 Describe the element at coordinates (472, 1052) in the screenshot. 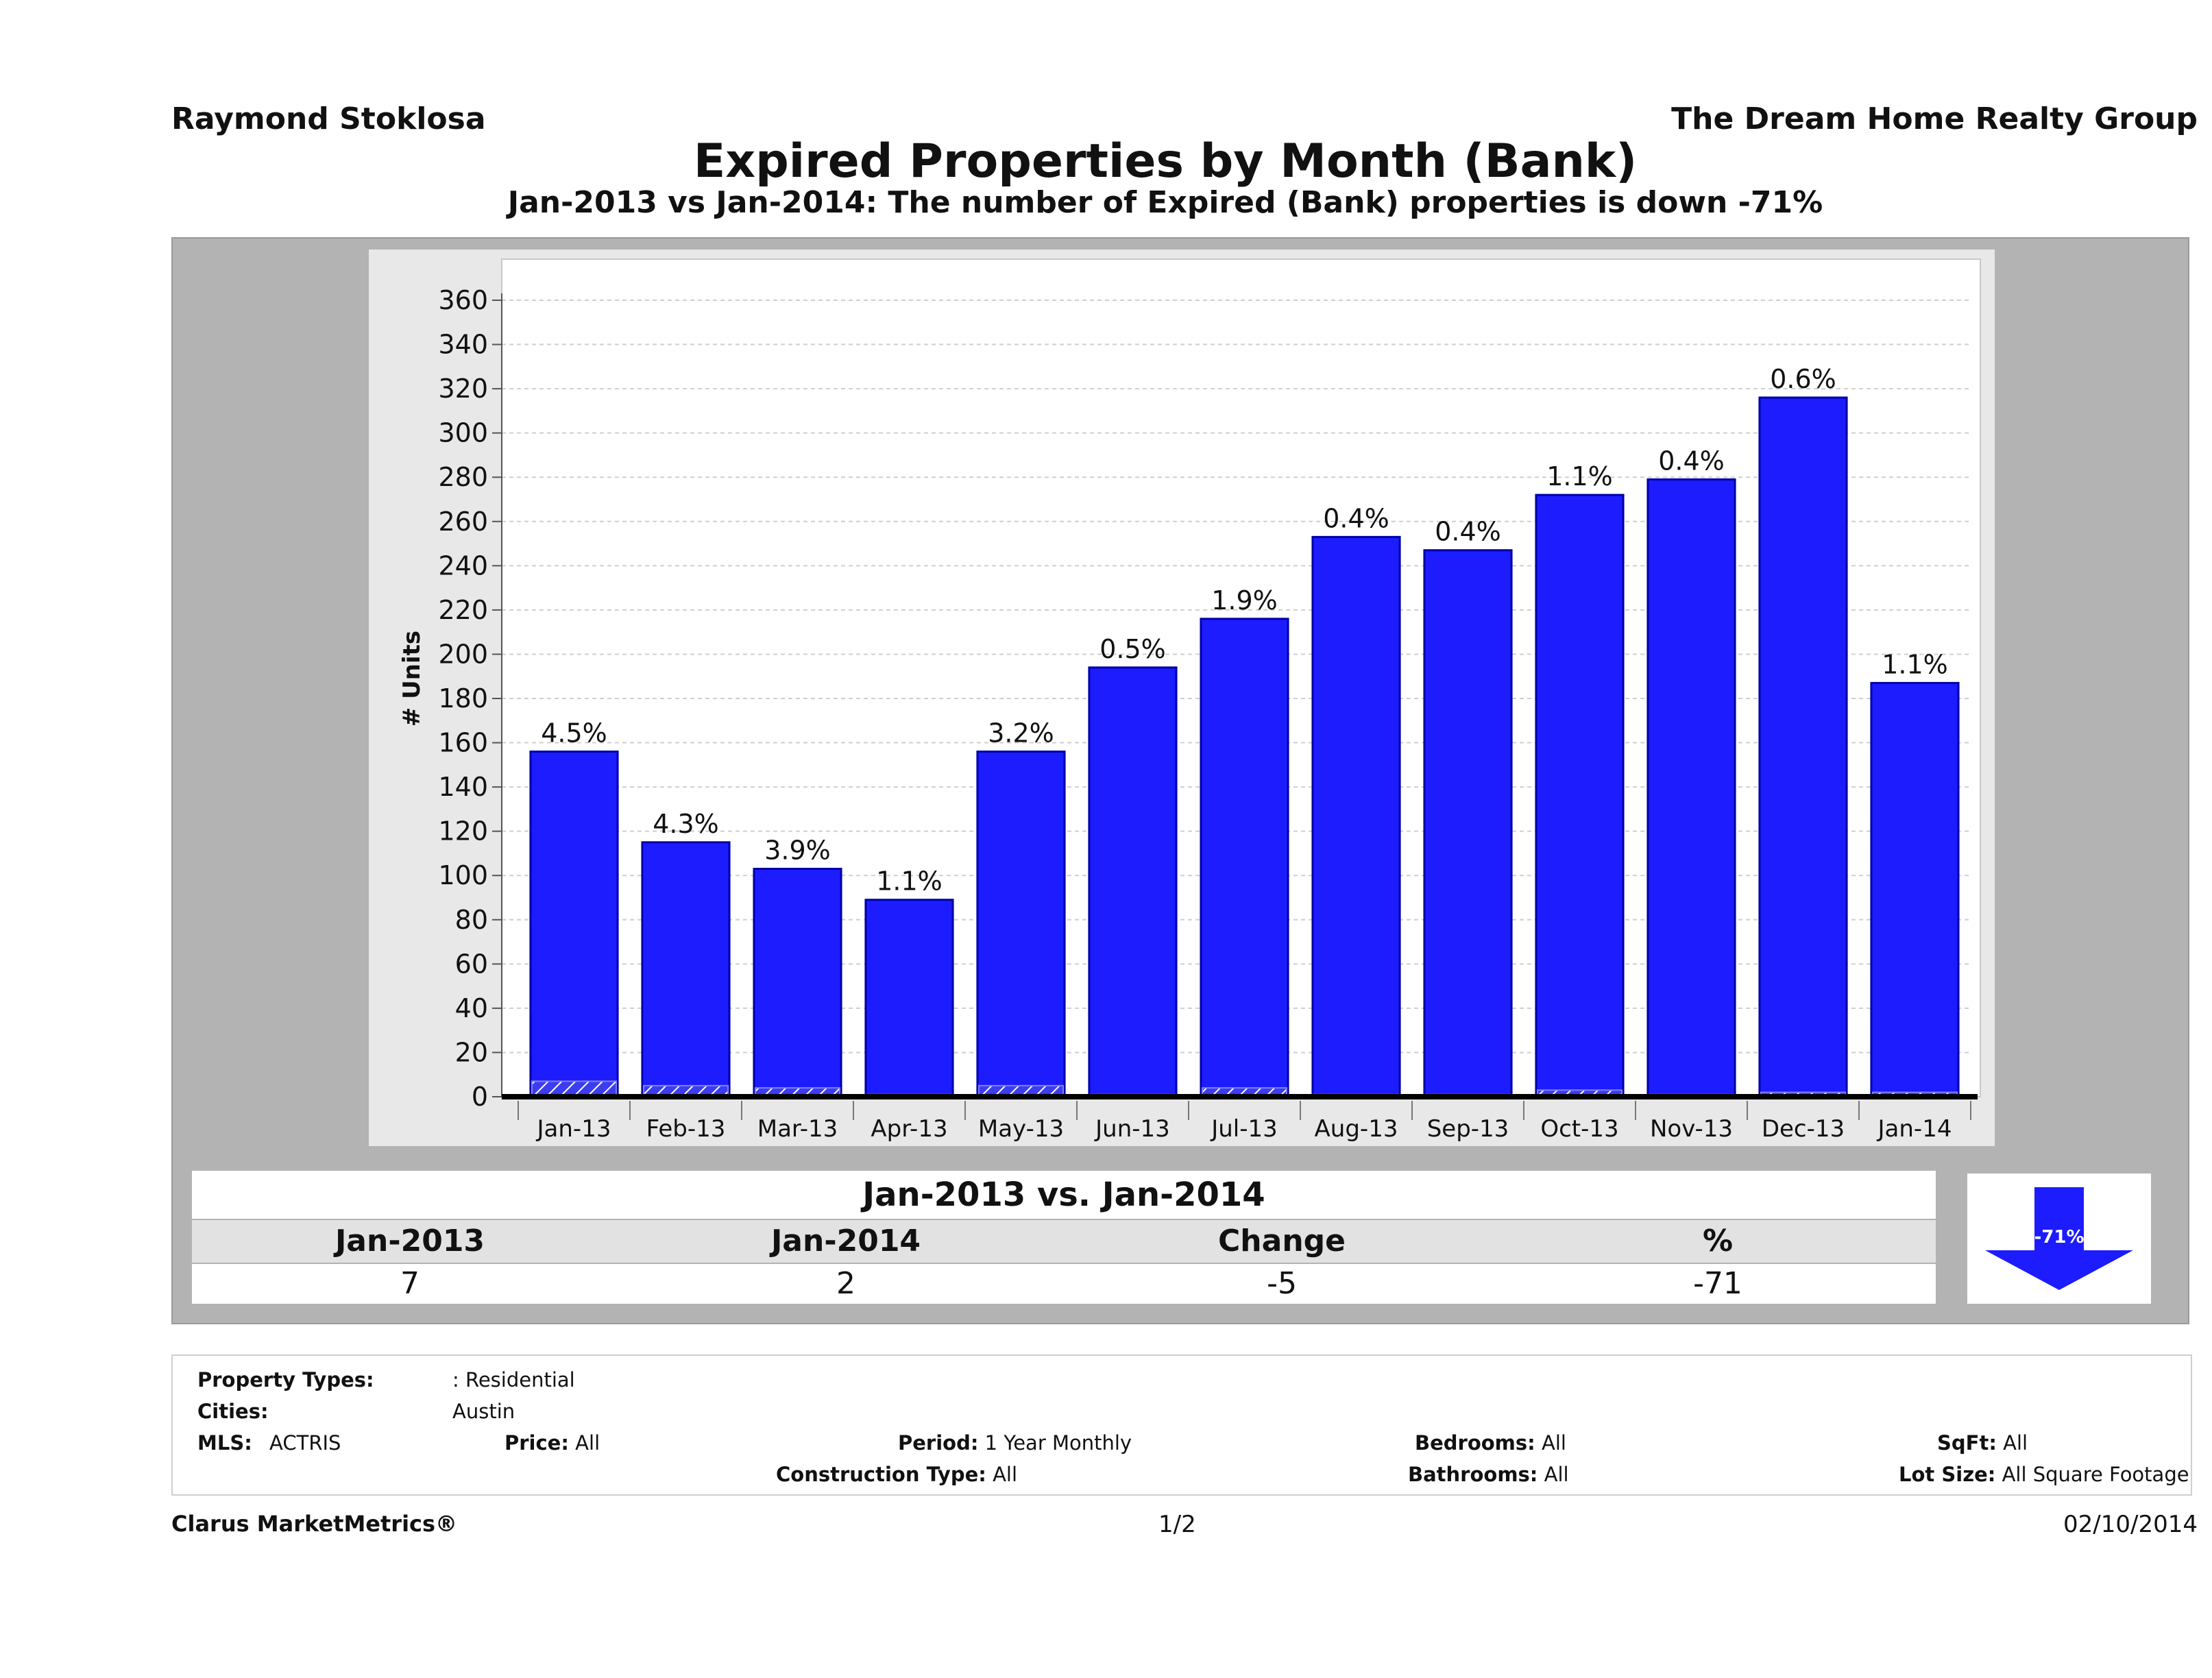

I see `y-tick-label: 20` at that location.